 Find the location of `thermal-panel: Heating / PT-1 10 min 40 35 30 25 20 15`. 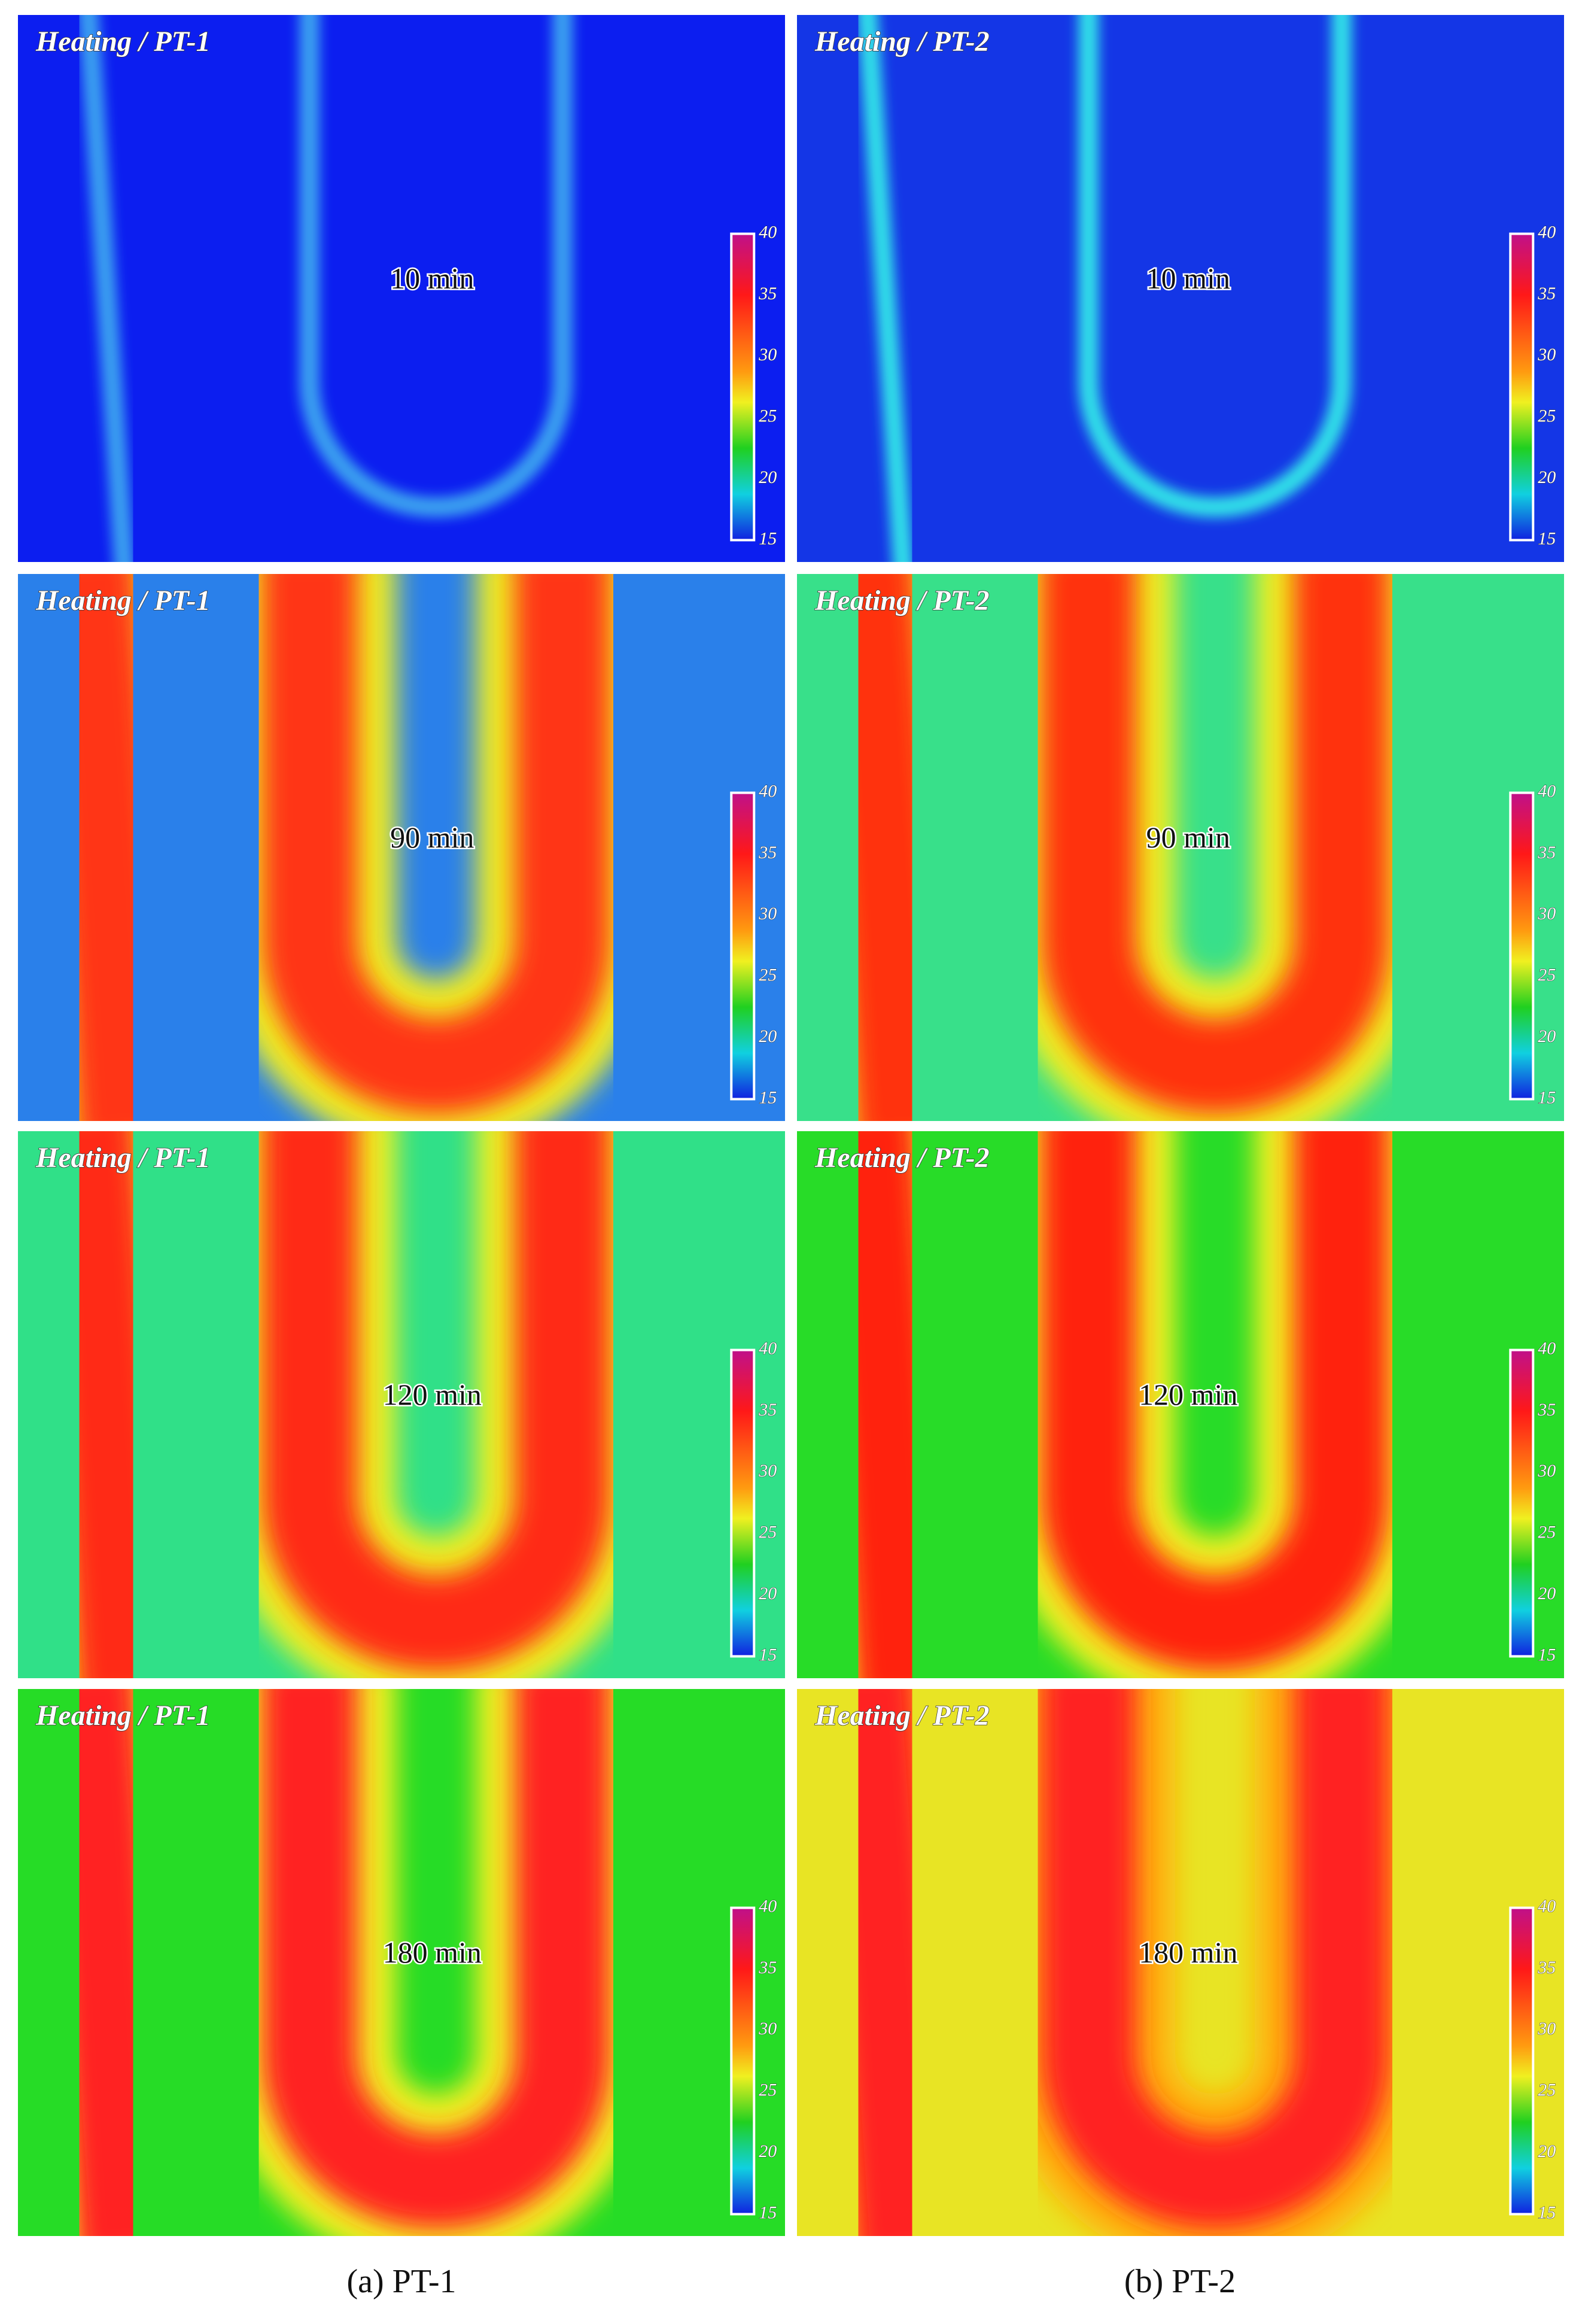

thermal-panel: Heating / PT-1 10 min 40 35 30 25 20 15 is located at coordinates (401, 288).